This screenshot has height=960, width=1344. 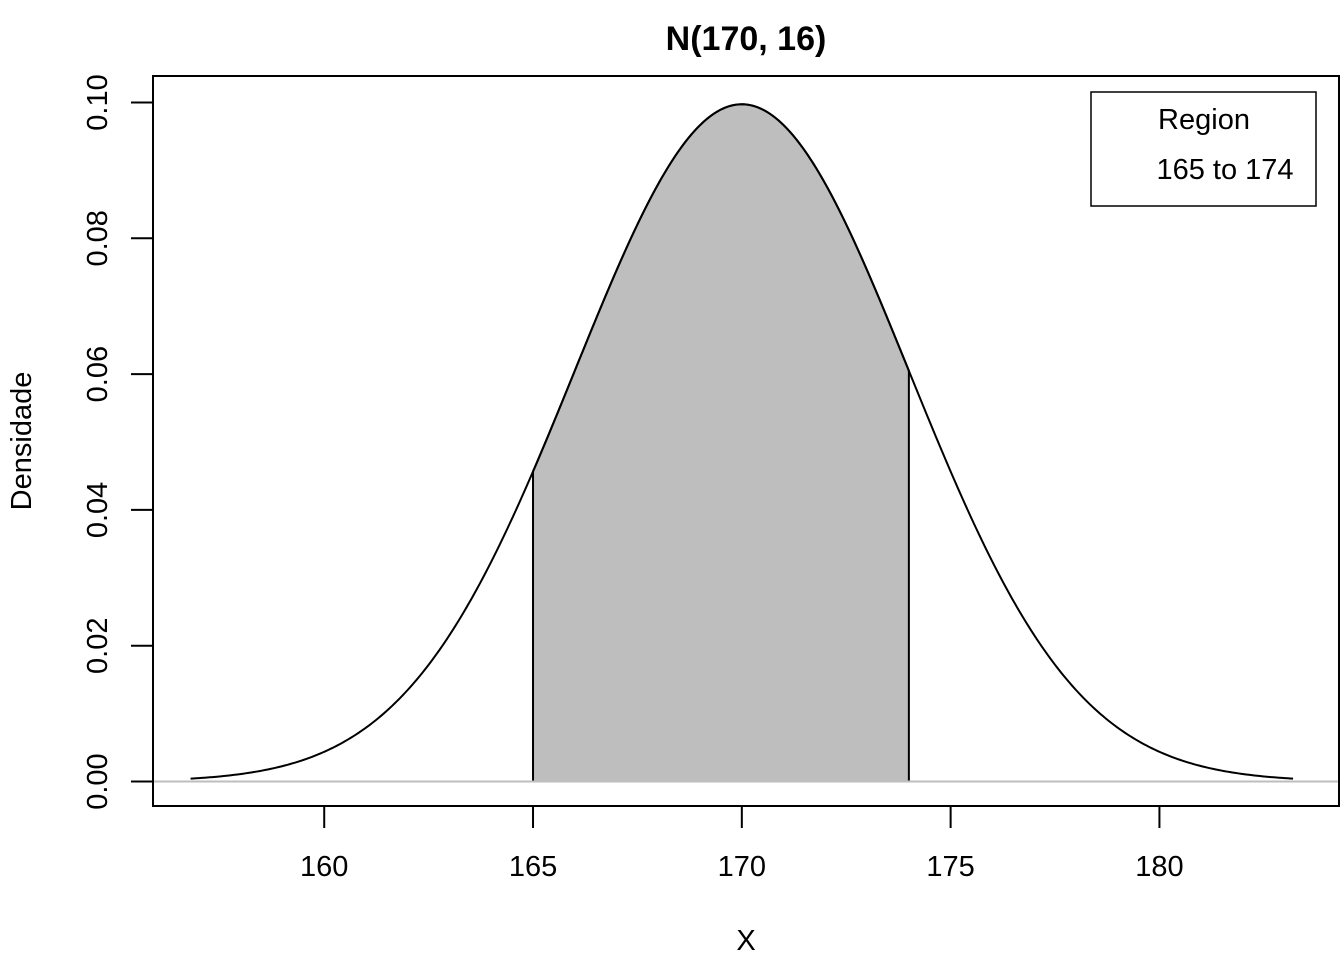 I want to click on x-axis-label: X, so click(x=745, y=941).